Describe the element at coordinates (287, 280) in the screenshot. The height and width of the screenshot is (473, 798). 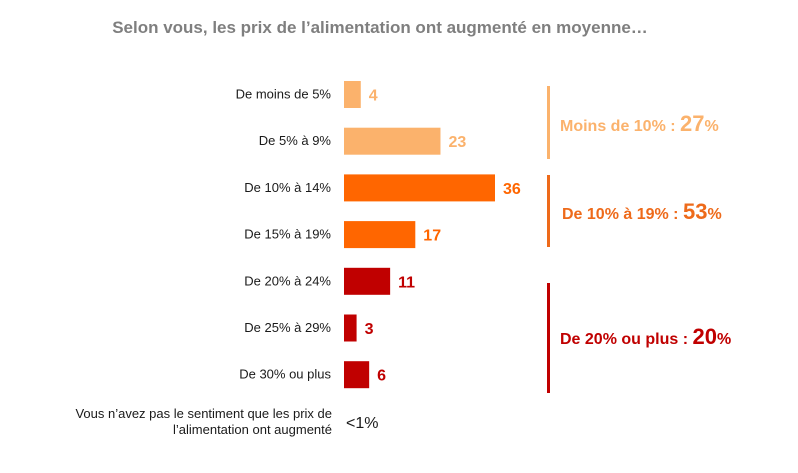
I see `category-label: De 20% à 24%` at that location.